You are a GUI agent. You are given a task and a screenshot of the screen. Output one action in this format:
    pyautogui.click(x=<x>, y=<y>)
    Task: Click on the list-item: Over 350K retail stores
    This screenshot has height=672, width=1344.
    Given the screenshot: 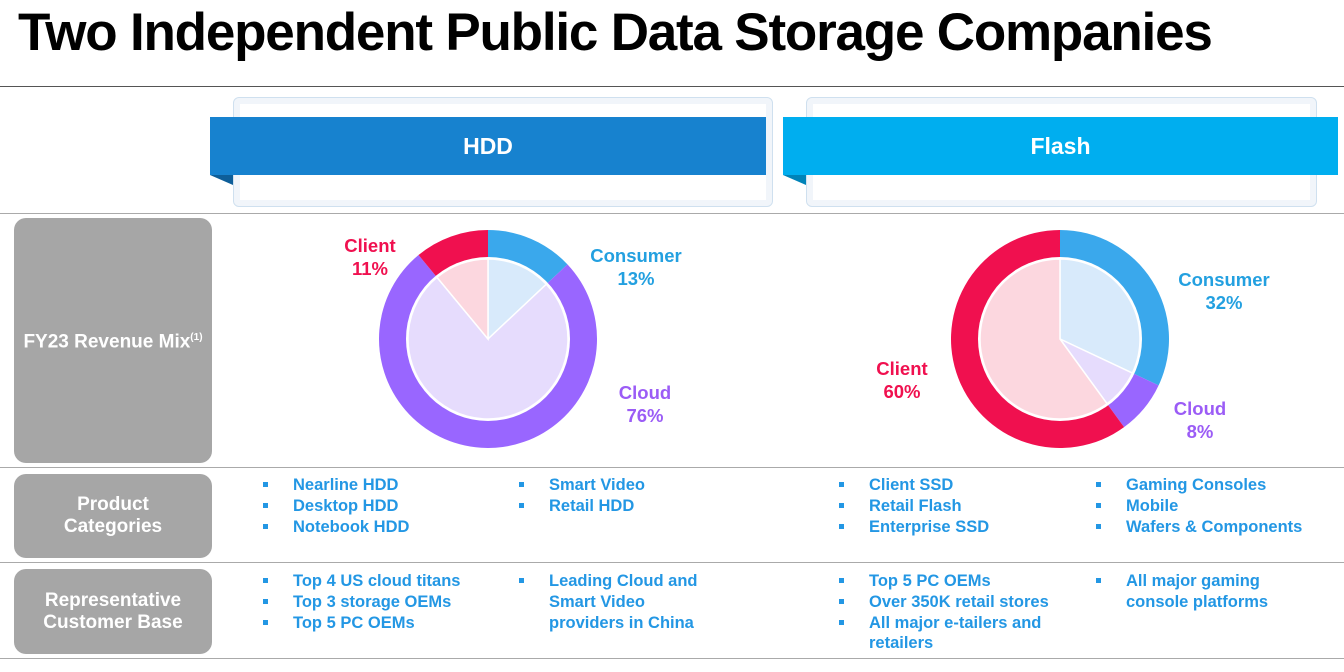 What is the action you would take?
    pyautogui.click(x=953, y=602)
    